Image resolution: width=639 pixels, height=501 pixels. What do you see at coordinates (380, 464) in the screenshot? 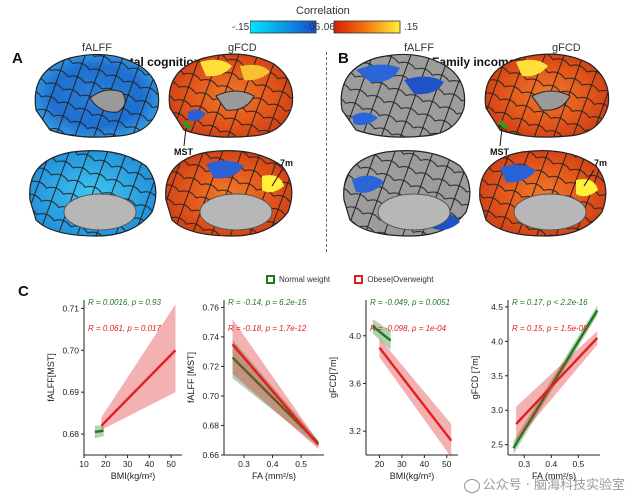
I see `plot3-xtick-label: 20` at bounding box center [380, 464].